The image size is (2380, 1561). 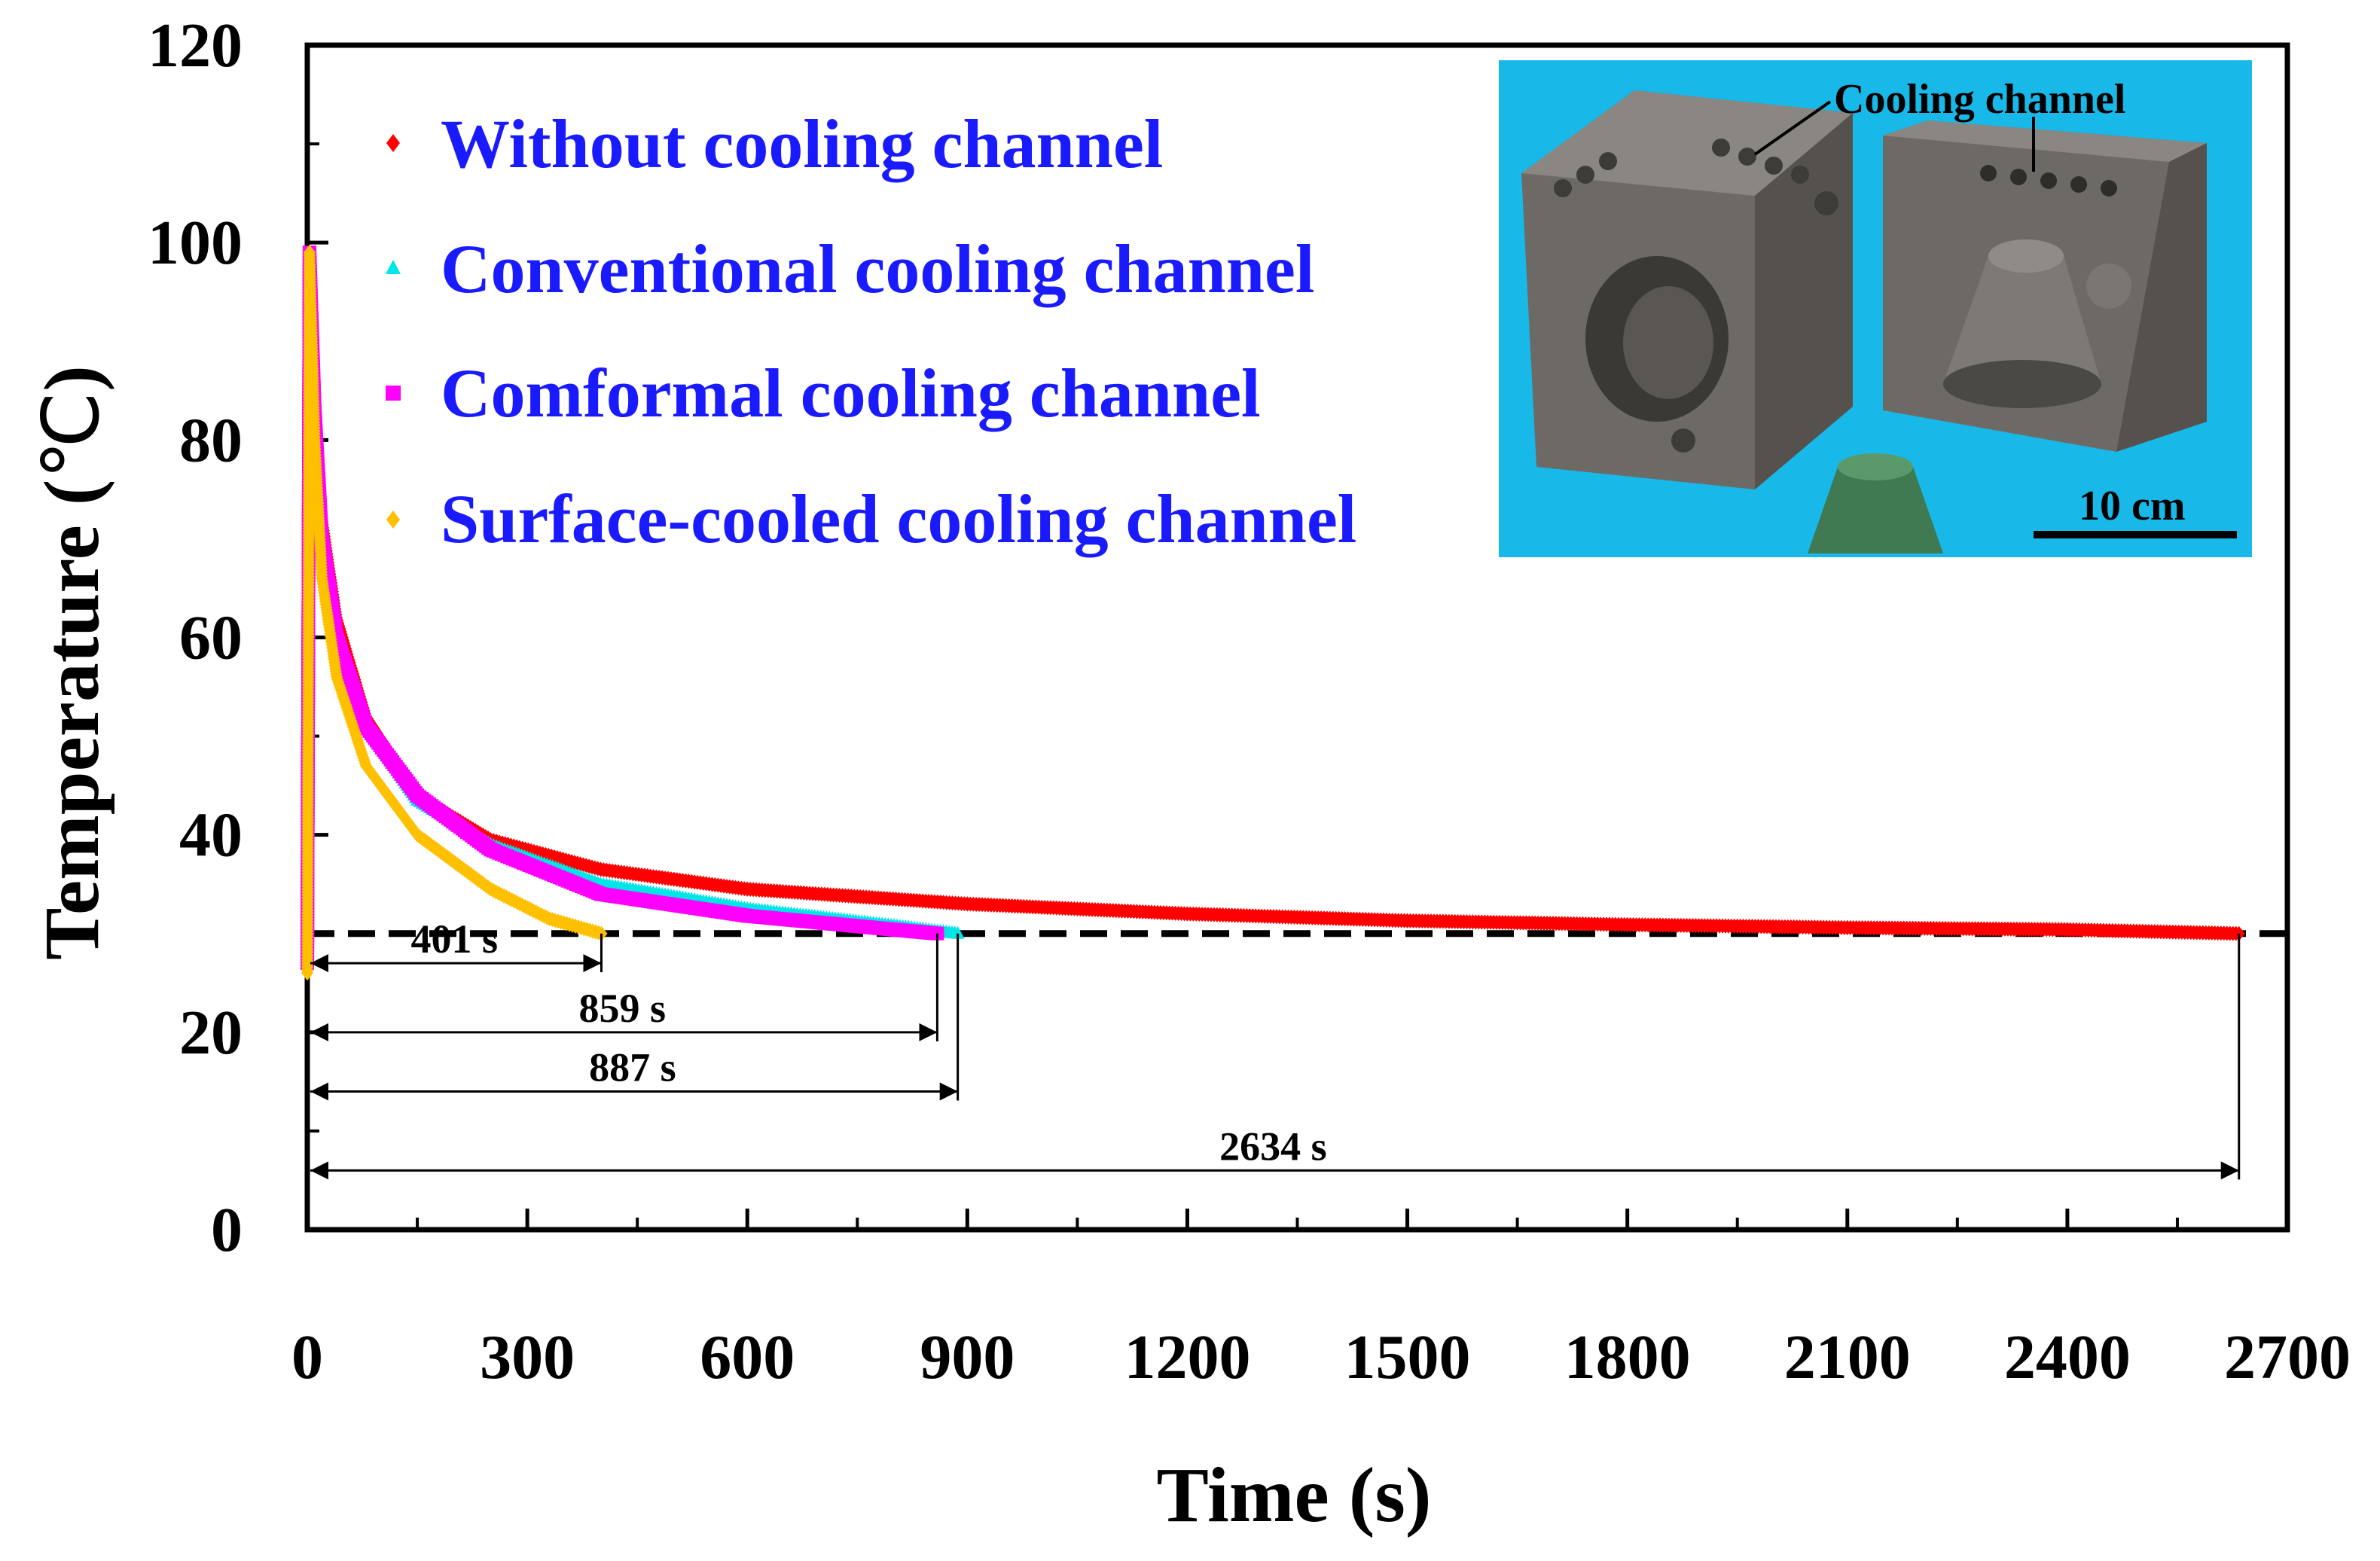 I want to click on legend-label-conventional: Conventional cooling channel, so click(x=877, y=268).